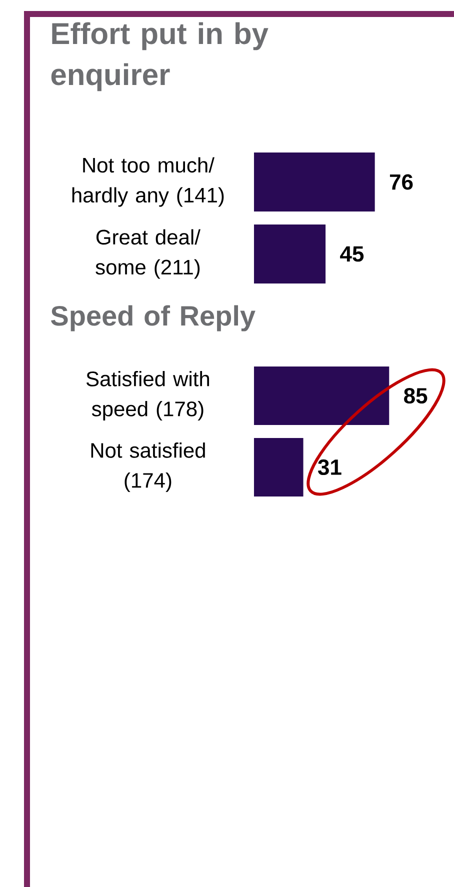 Image resolution: width=454 pixels, height=887 pixels. What do you see at coordinates (148, 467) in the screenshot?
I see `y-tick-label: Not satisfied (174)` at bounding box center [148, 467].